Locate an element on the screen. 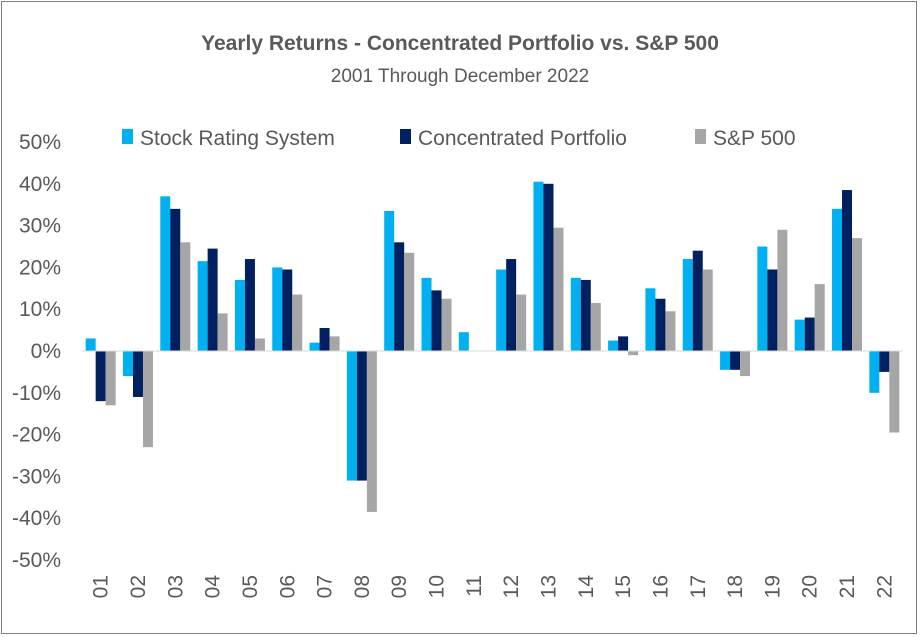 Image resolution: width=920 pixels, height=637 pixels. x-tick-label: 08 is located at coordinates (362, 586).